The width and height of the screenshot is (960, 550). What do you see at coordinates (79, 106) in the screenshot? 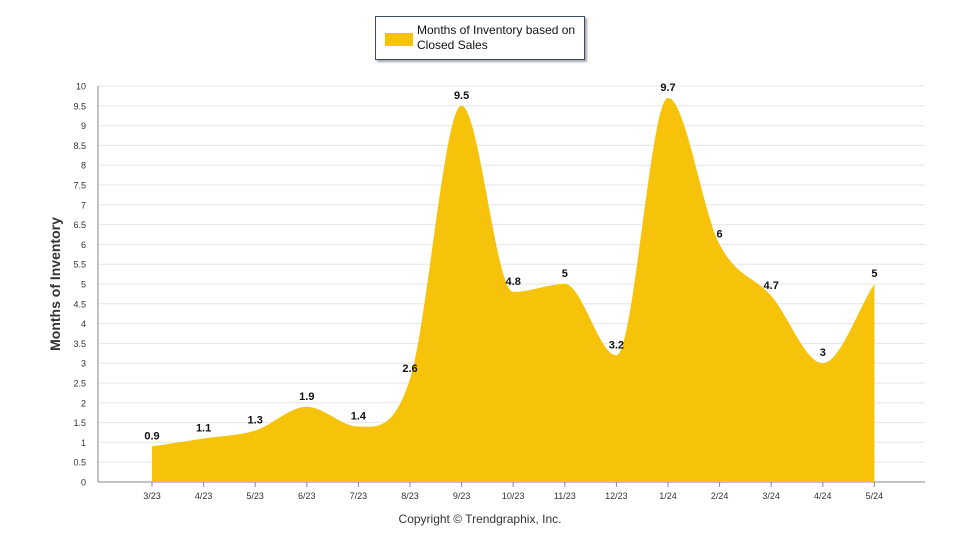
I see `y-tick-label: 9.5` at bounding box center [79, 106].